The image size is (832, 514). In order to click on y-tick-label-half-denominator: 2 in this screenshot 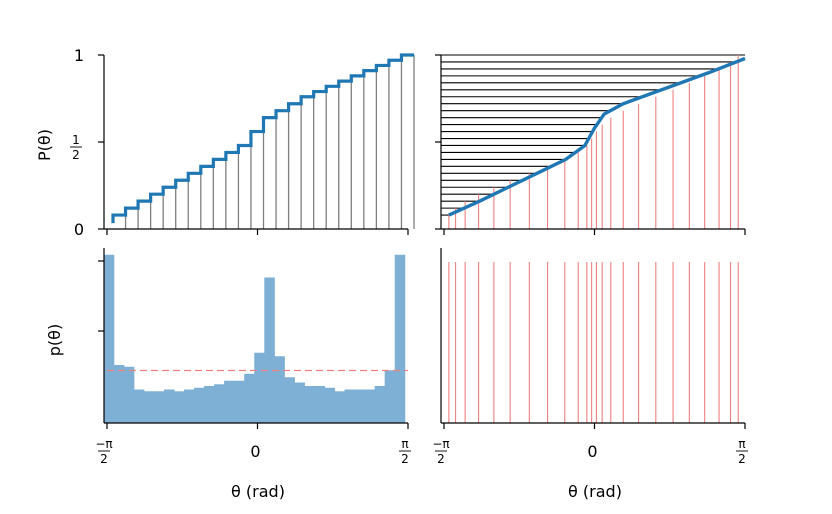, I will do `click(76, 155)`.